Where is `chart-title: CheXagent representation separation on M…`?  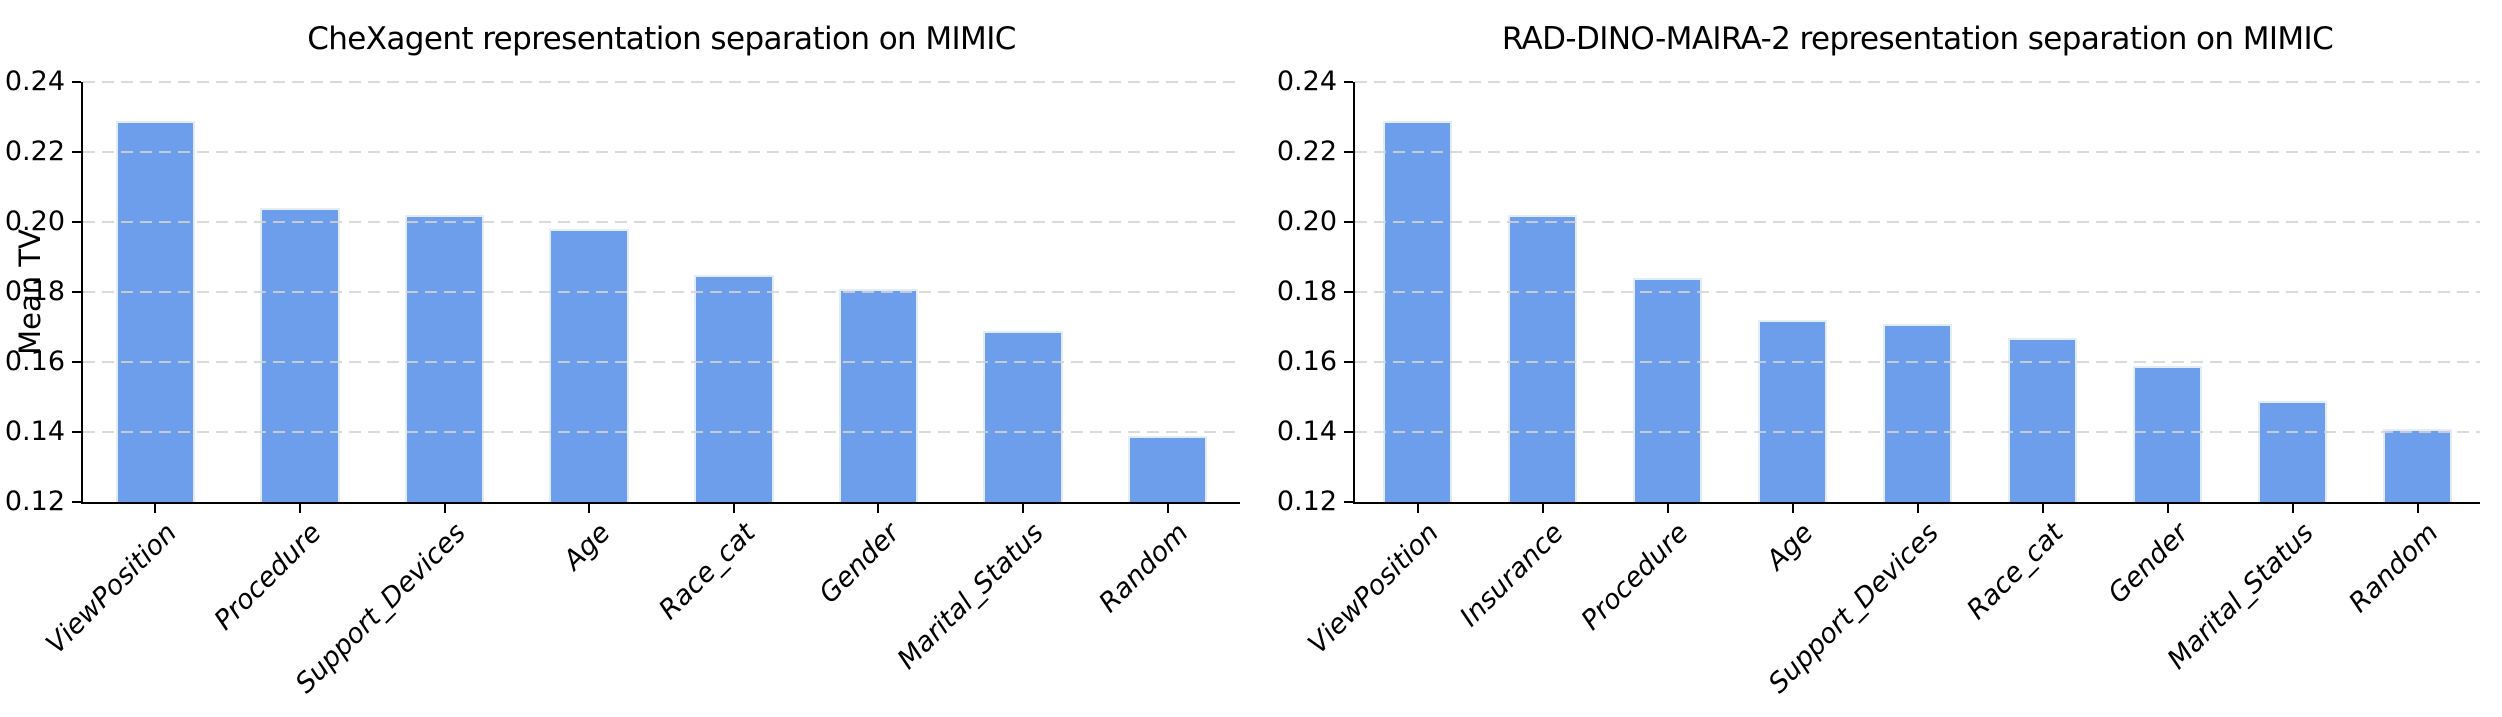 chart-title: CheXagent representation separation on M… is located at coordinates (661, 39).